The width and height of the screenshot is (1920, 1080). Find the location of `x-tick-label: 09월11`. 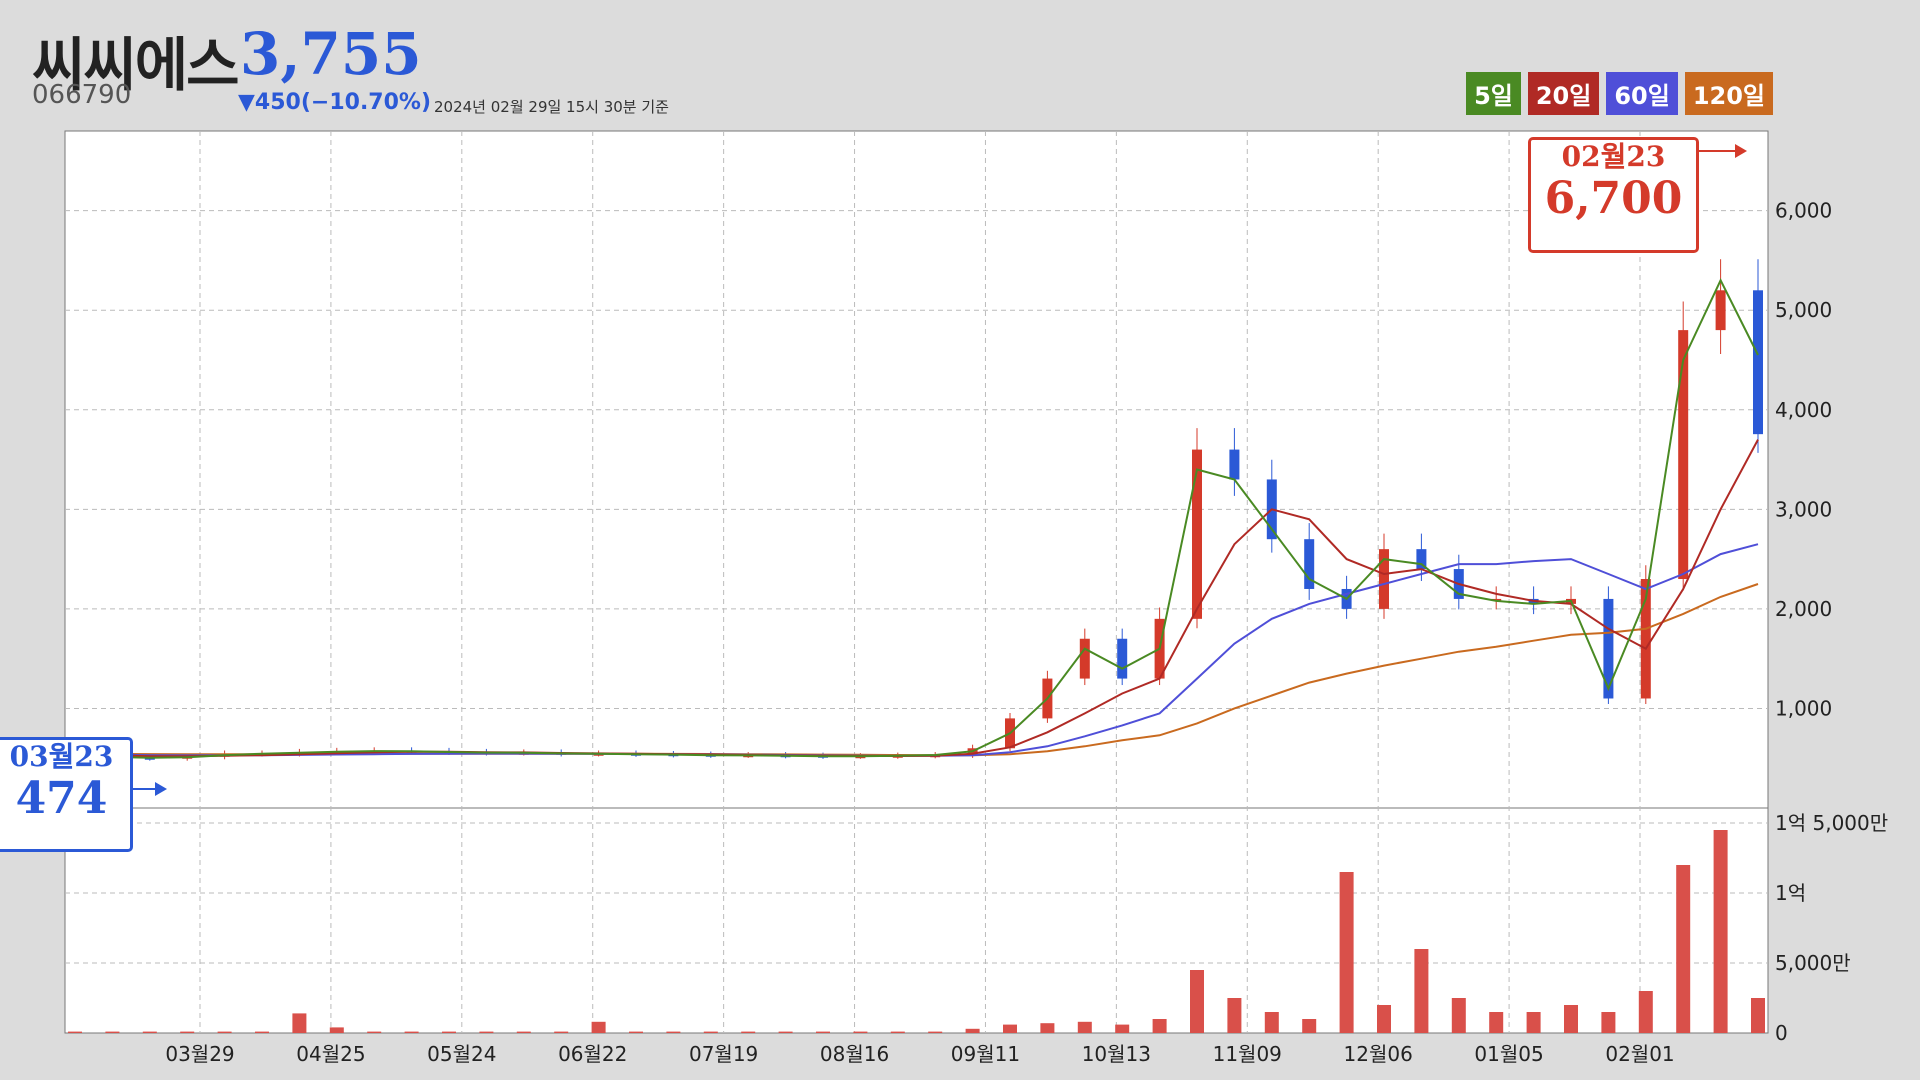

x-tick-label: 09월11 is located at coordinates (985, 1054).